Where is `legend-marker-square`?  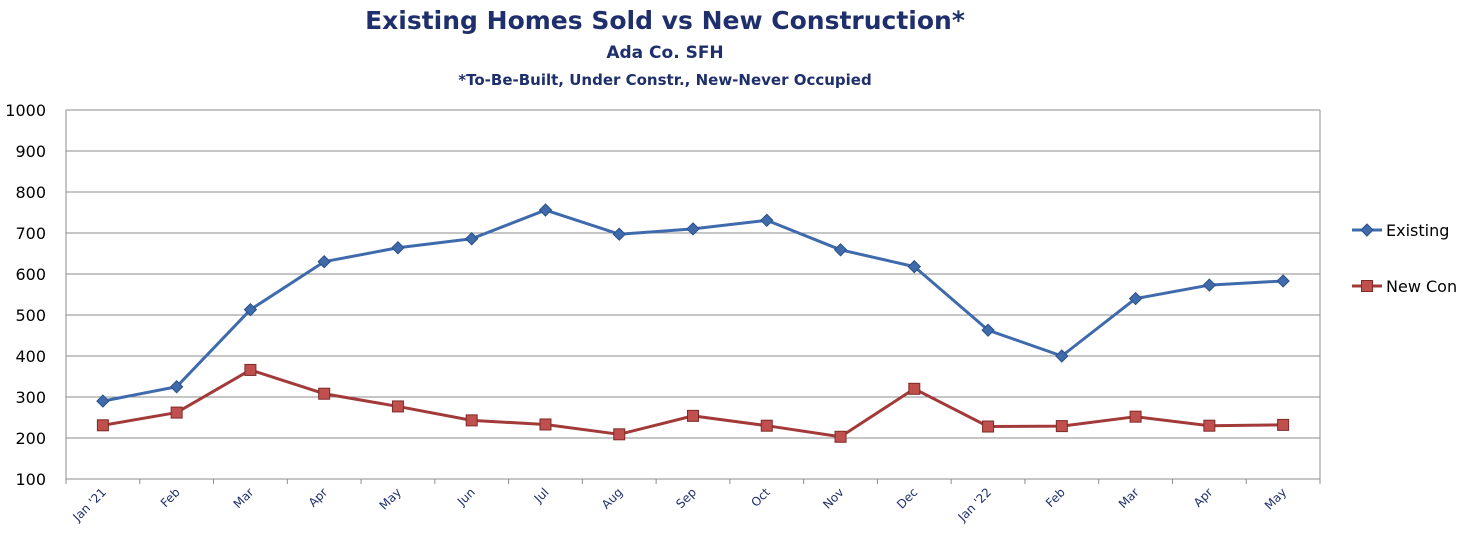
legend-marker-square is located at coordinates (1367, 286).